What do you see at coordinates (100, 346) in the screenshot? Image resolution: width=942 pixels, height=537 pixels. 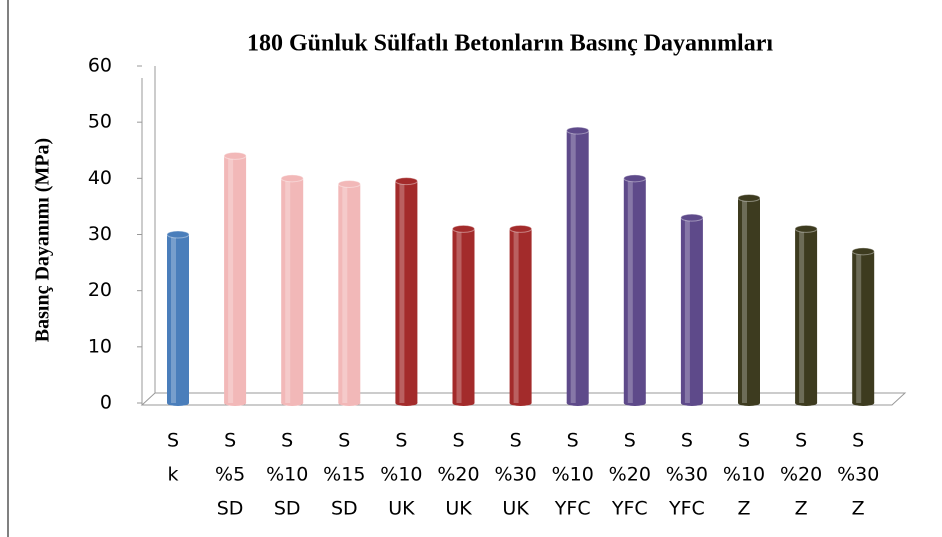 I see `y-tick-label: 10` at bounding box center [100, 346].